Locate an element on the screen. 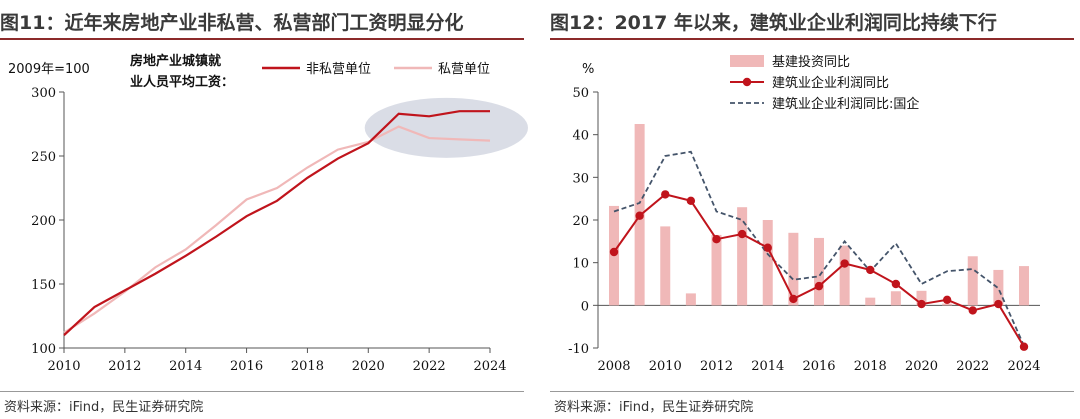  x-tick-label: 2008 is located at coordinates (613, 366).